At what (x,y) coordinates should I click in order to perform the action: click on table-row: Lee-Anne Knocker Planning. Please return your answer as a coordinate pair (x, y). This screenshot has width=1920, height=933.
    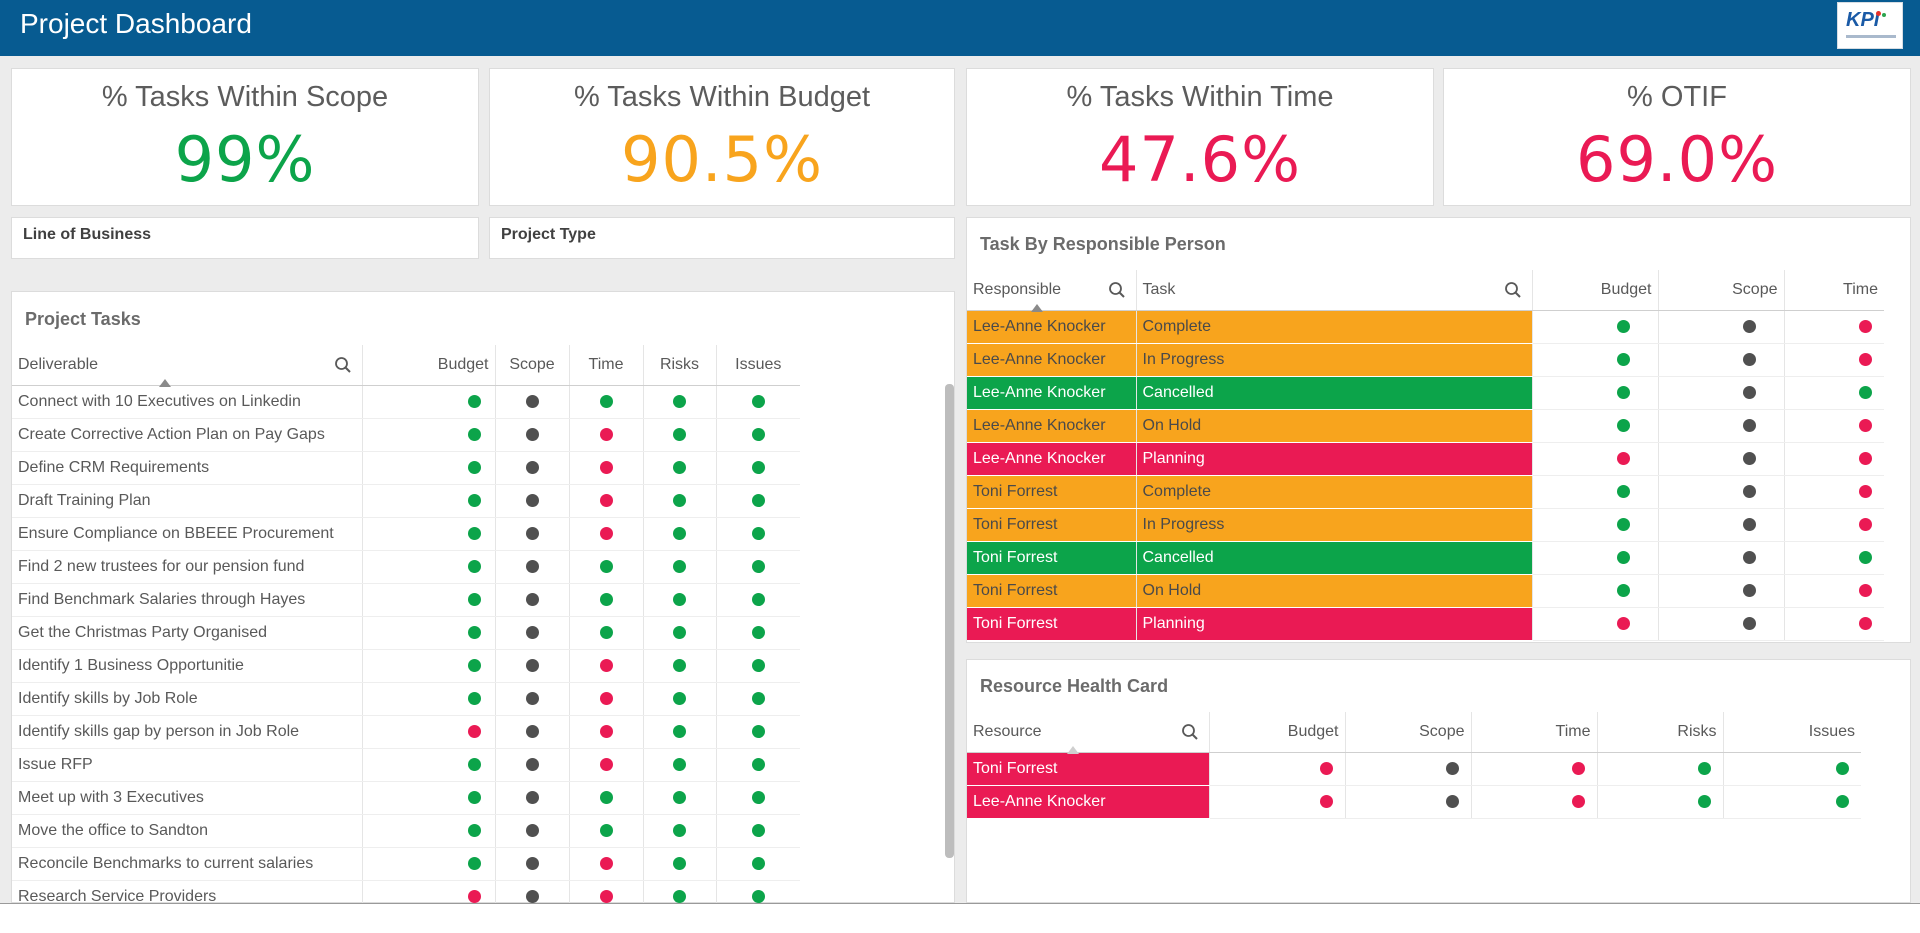
    Looking at the image, I should click on (1425, 459).